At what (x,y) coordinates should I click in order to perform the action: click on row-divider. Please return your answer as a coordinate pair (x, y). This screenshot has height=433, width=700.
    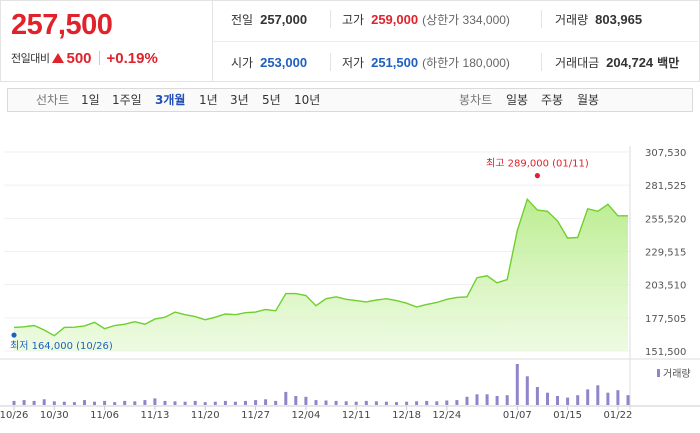
    Looking at the image, I should click on (456, 41).